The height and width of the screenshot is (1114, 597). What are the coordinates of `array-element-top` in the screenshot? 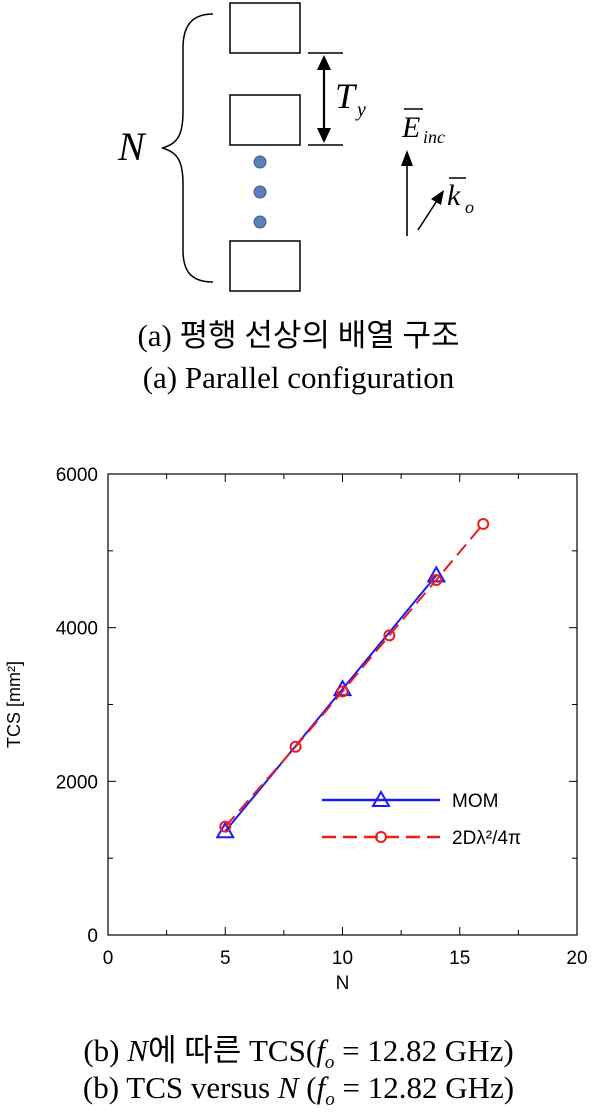 It's located at (265, 28).